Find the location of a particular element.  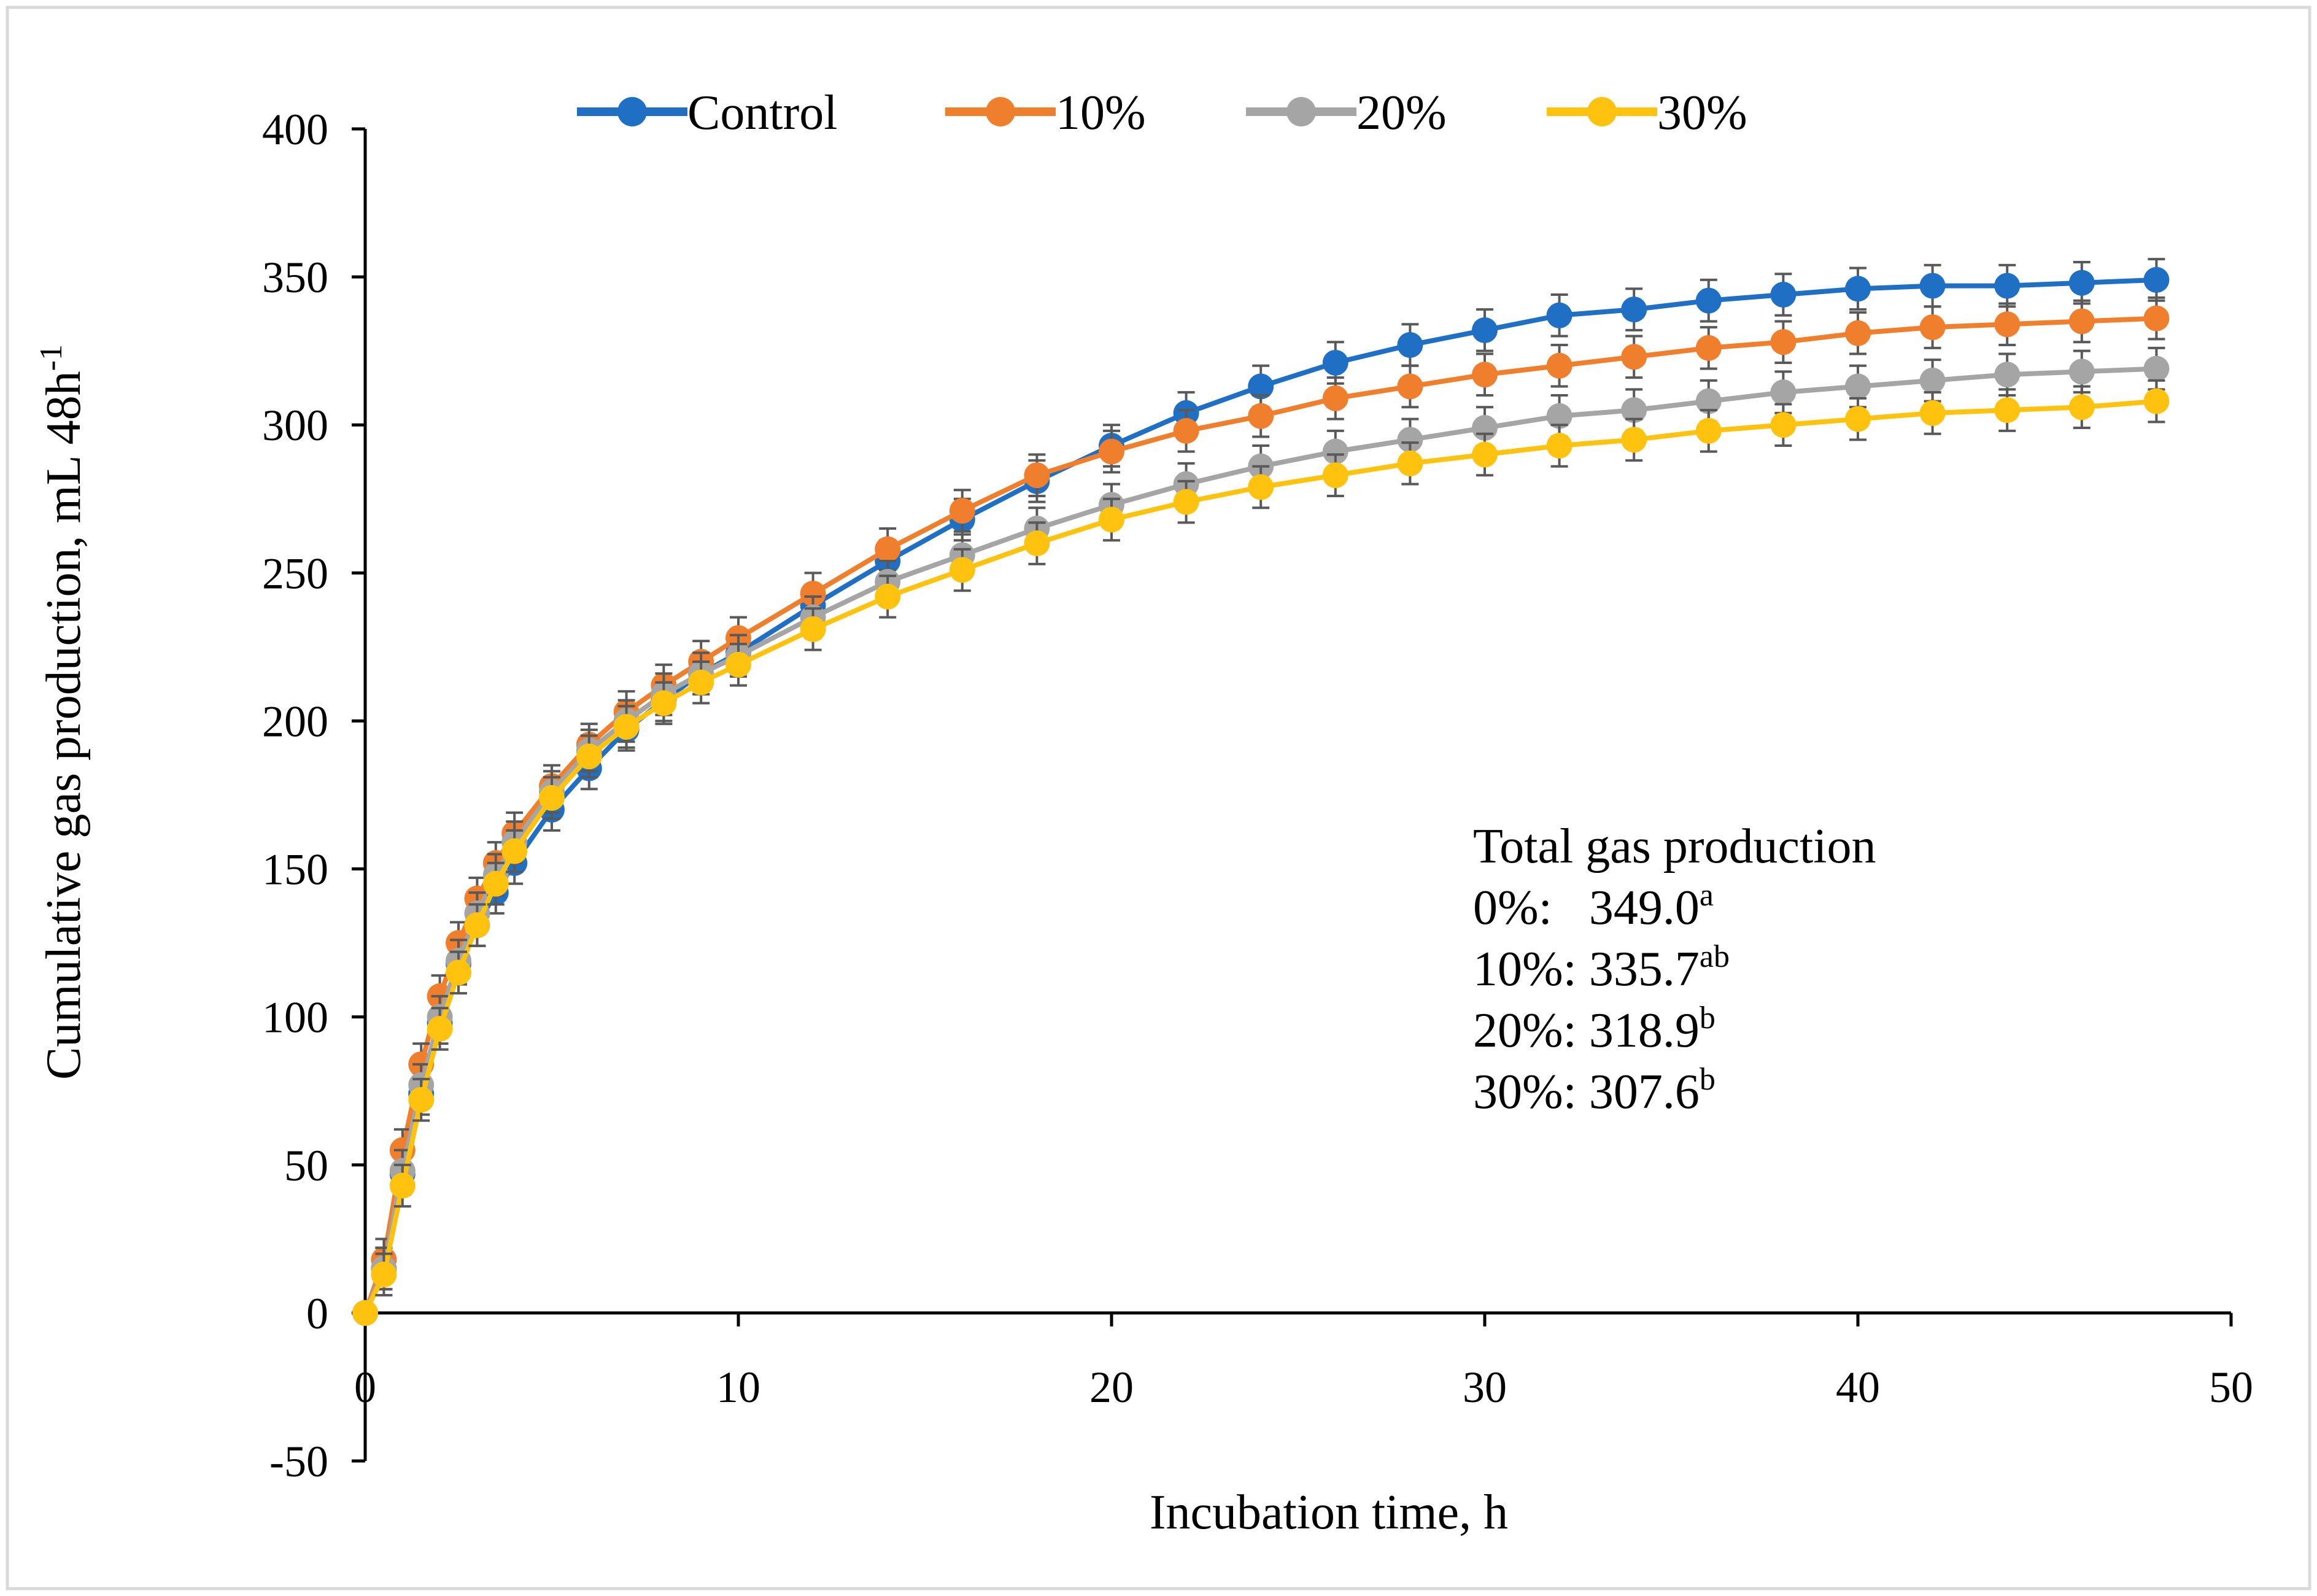

y-tick-labels: -50 0 50 100 150 200 250 300 350 400 is located at coordinates (295, 795).